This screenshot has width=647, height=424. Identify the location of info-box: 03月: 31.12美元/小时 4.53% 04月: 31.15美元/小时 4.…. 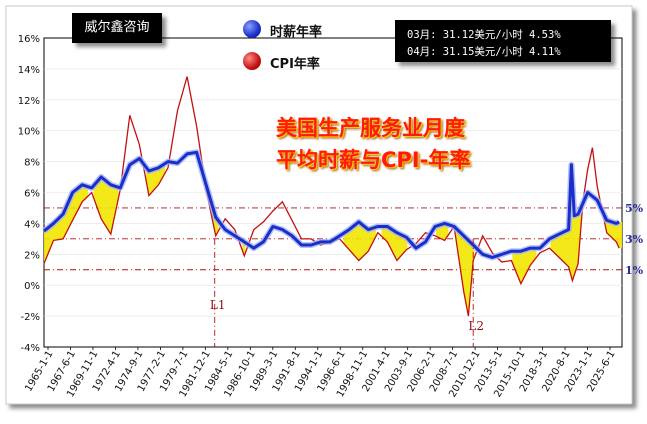
(503, 41).